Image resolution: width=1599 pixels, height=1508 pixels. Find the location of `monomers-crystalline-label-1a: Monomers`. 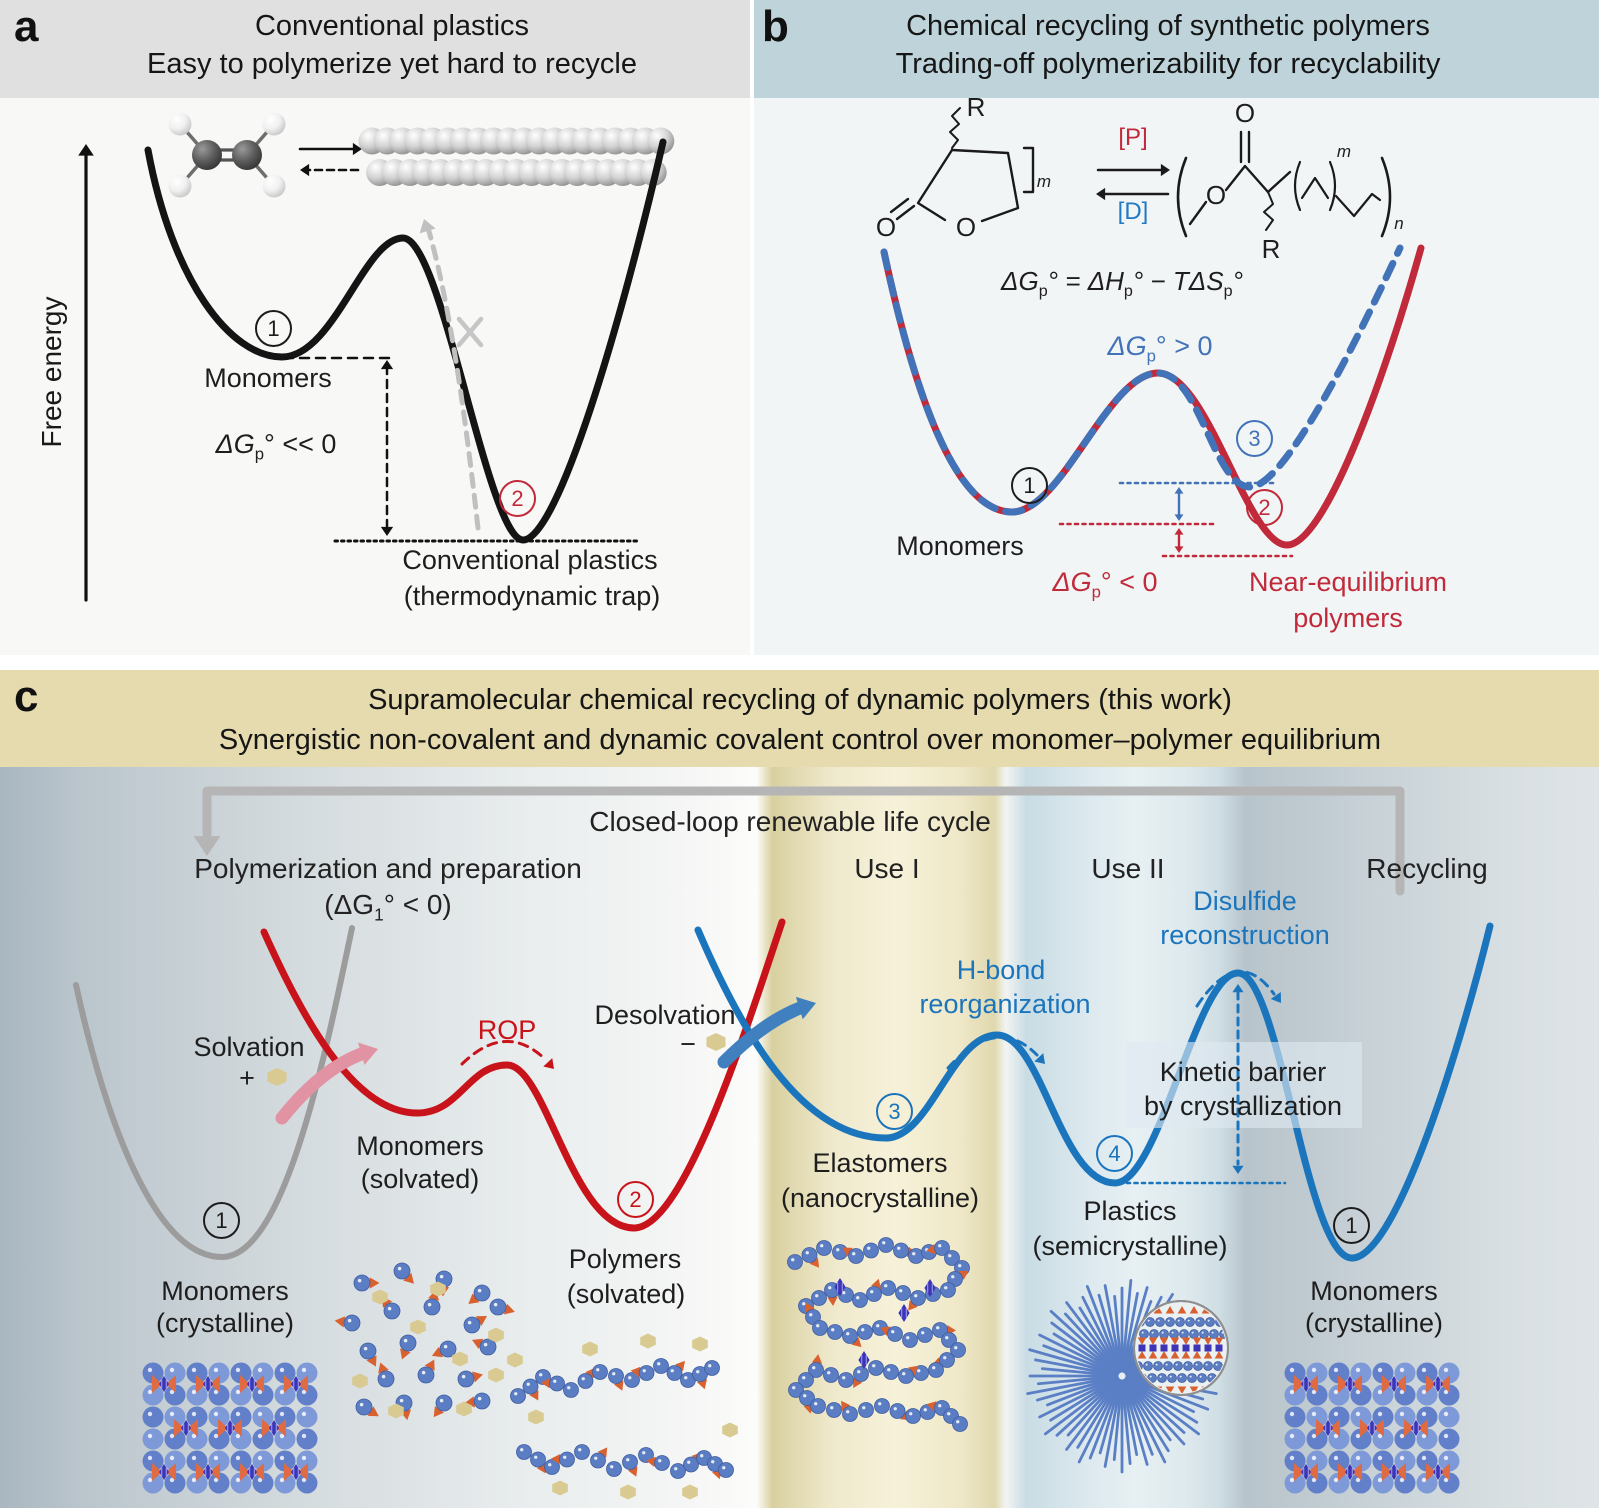

monomers-crystalline-label-1a: Monomers is located at coordinates (225, 1291).